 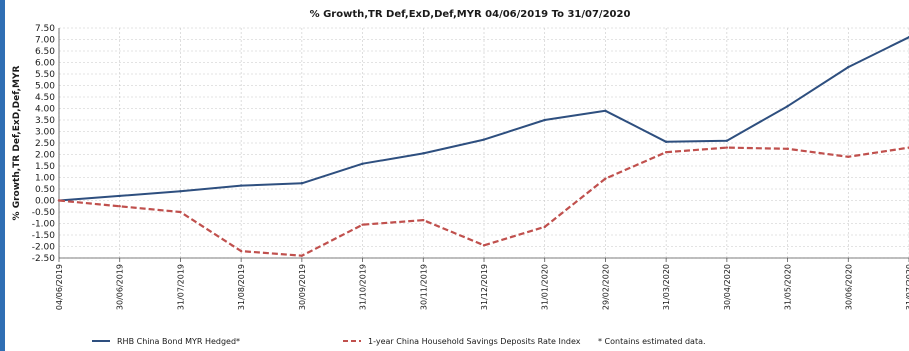 I want to click on x-tick-label: 31/07/2020, so click(x=907, y=287).